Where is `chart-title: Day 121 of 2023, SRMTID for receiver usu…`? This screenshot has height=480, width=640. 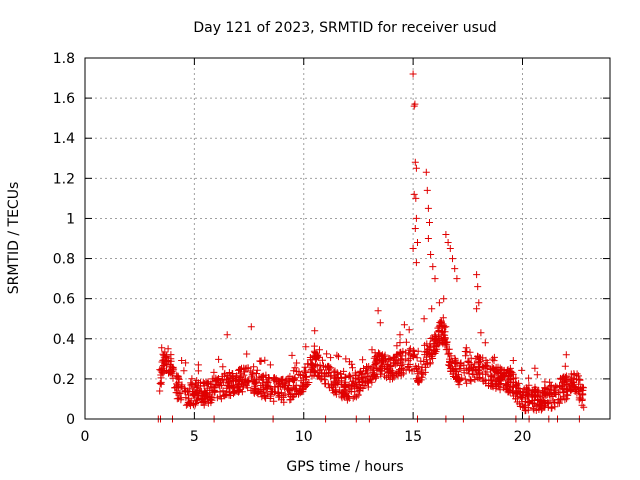 chart-title: Day 121 of 2023, SRMTID for receiver usu… is located at coordinates (344, 28).